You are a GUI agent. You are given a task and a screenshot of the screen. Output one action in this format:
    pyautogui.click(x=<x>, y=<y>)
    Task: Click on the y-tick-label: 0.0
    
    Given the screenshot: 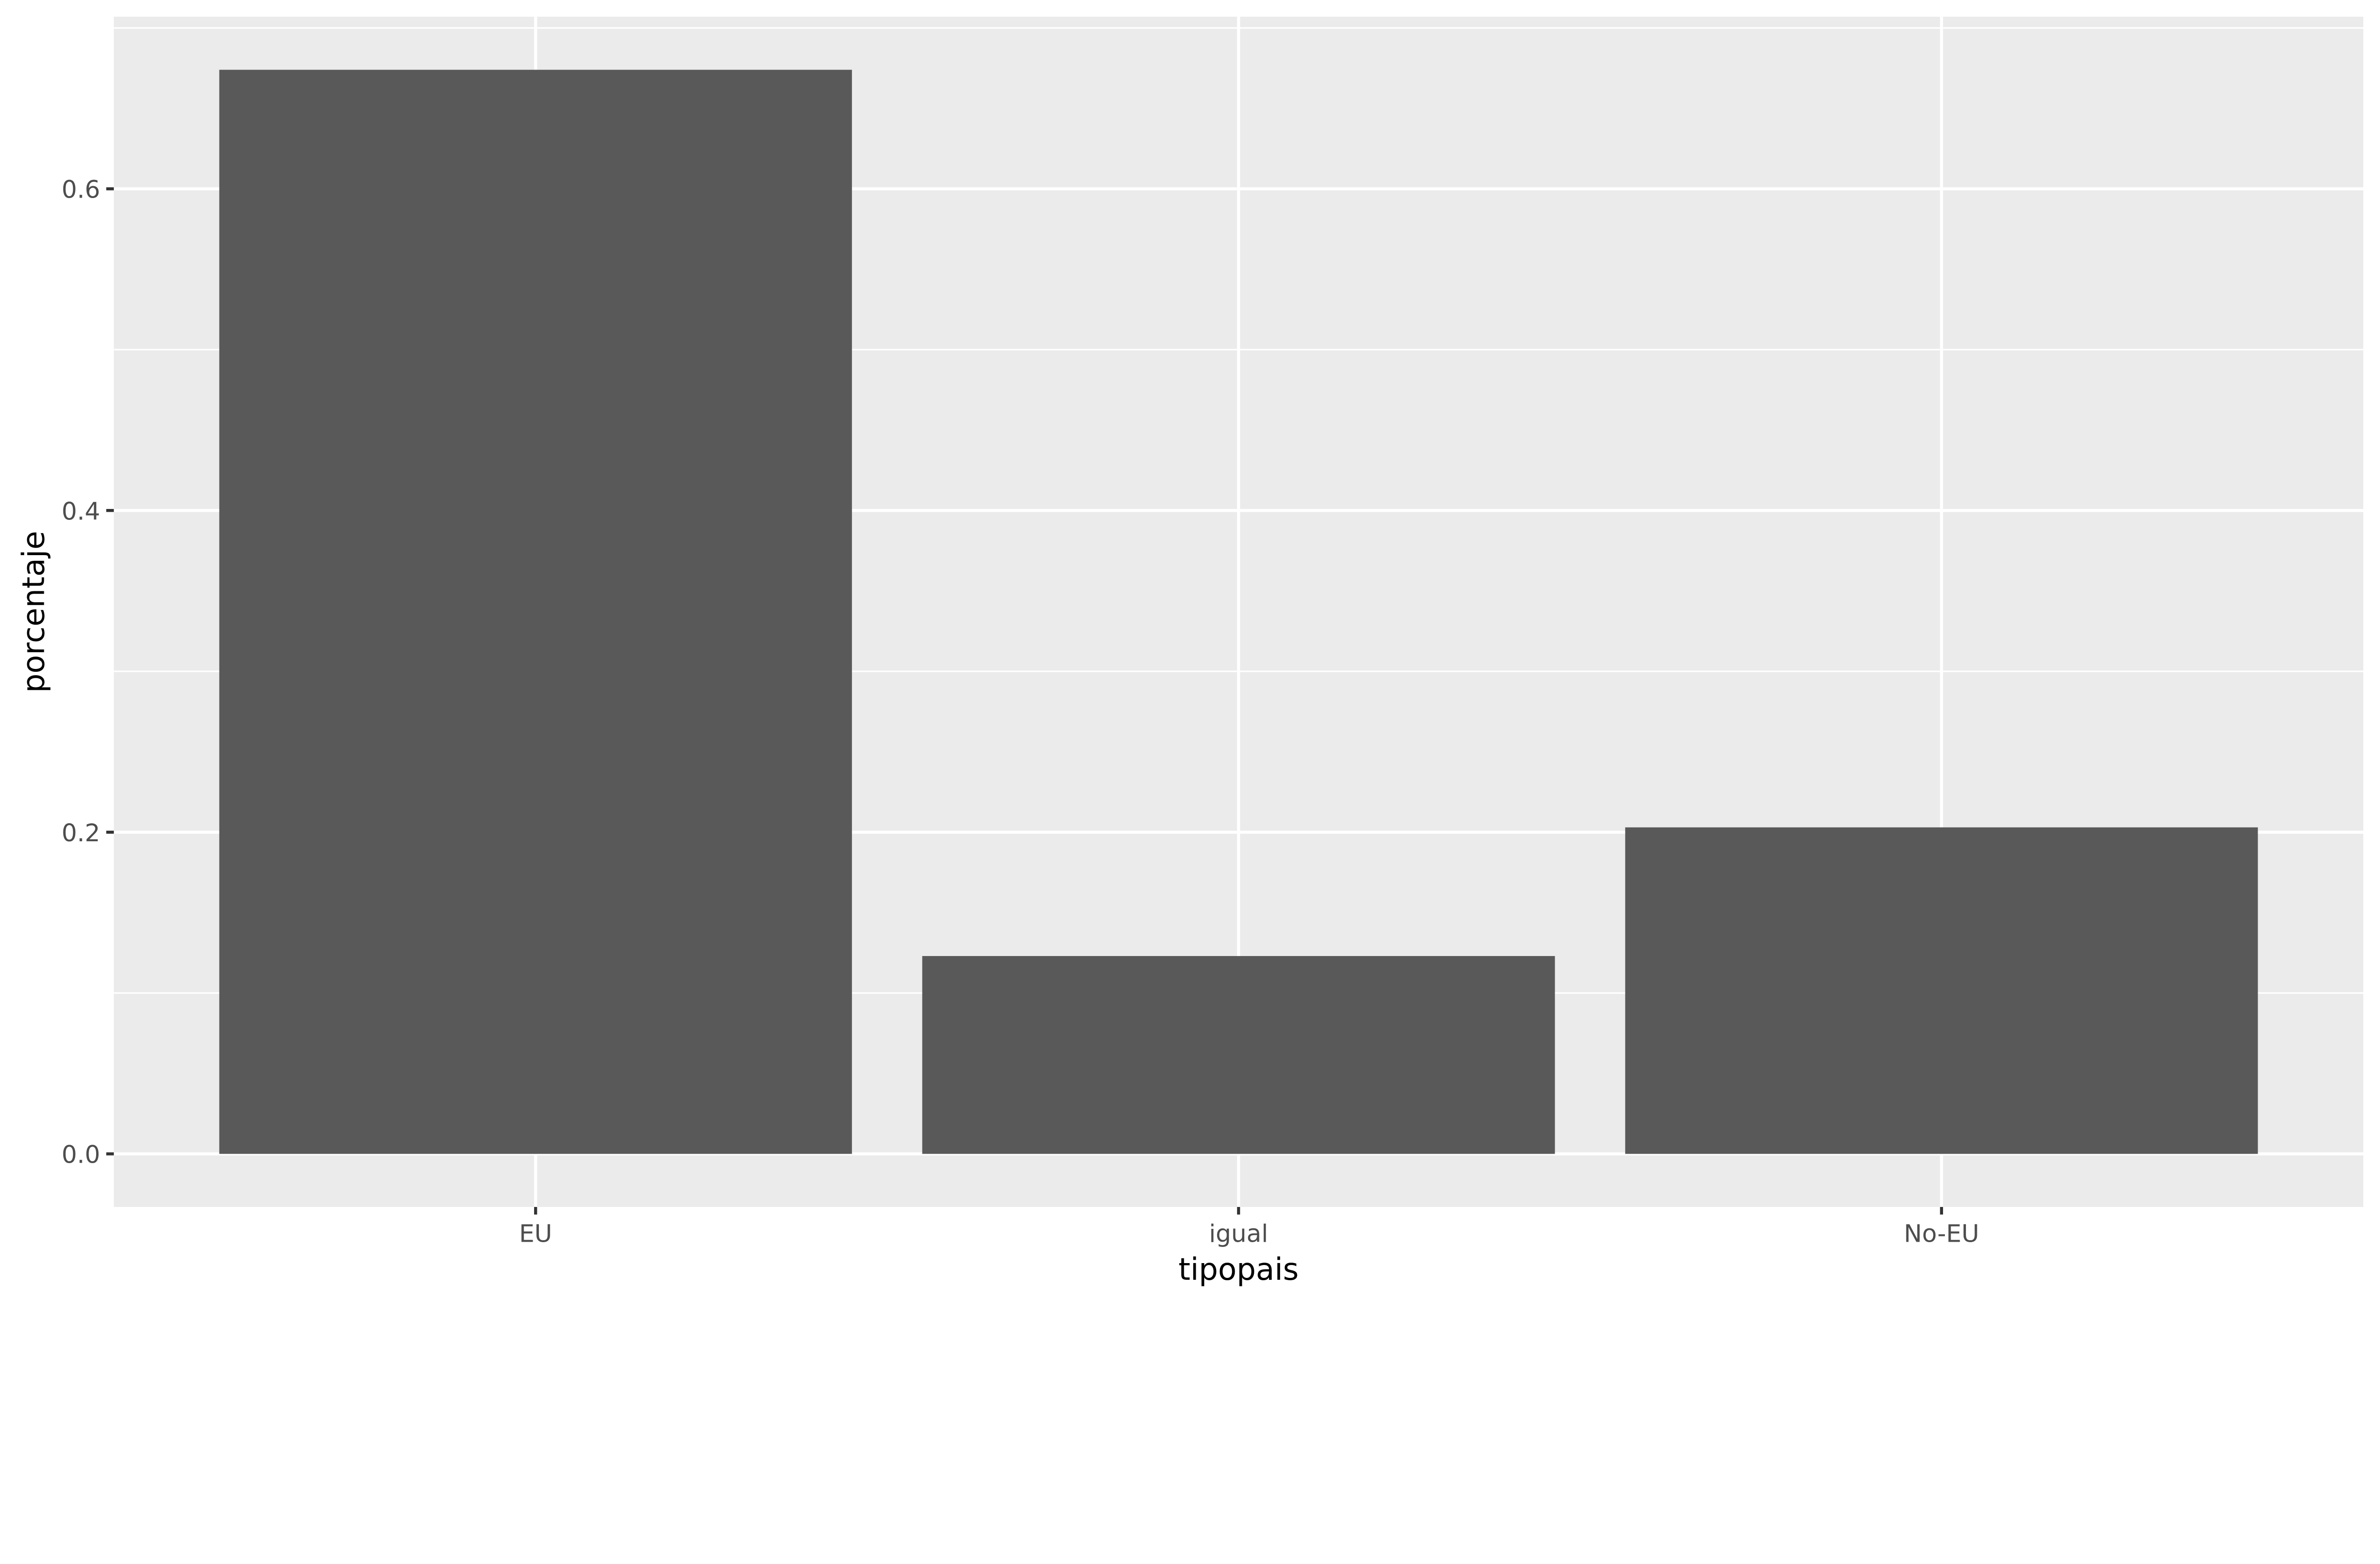 What is the action you would take?
    pyautogui.click(x=80, y=1155)
    